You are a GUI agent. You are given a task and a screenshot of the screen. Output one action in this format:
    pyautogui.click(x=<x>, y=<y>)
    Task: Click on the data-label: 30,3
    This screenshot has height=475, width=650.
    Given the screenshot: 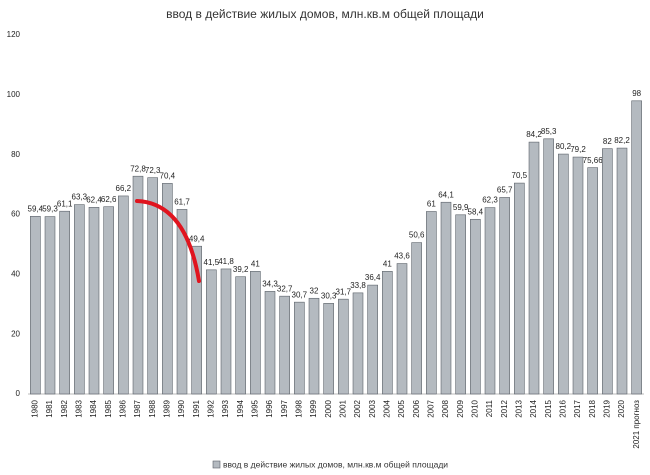 What is the action you would take?
    pyautogui.click(x=329, y=295)
    